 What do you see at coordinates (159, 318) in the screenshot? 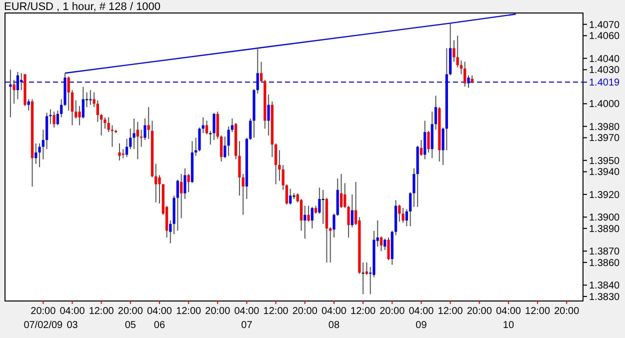
I see `x-tick-label: 04:00 06` at bounding box center [159, 318].